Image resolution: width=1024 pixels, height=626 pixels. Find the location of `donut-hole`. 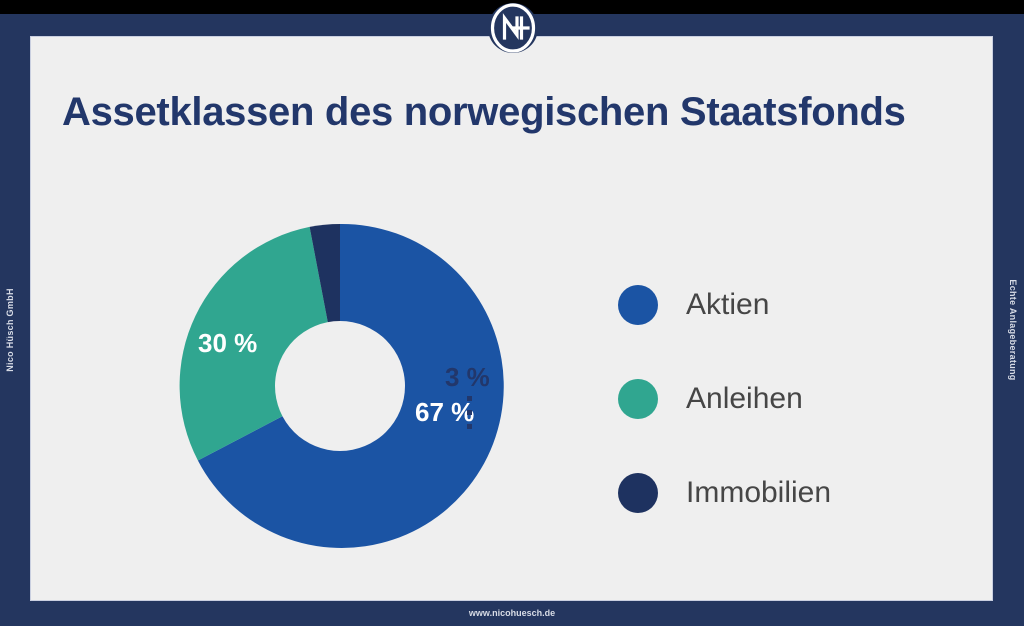

donut-hole is located at coordinates (340, 386).